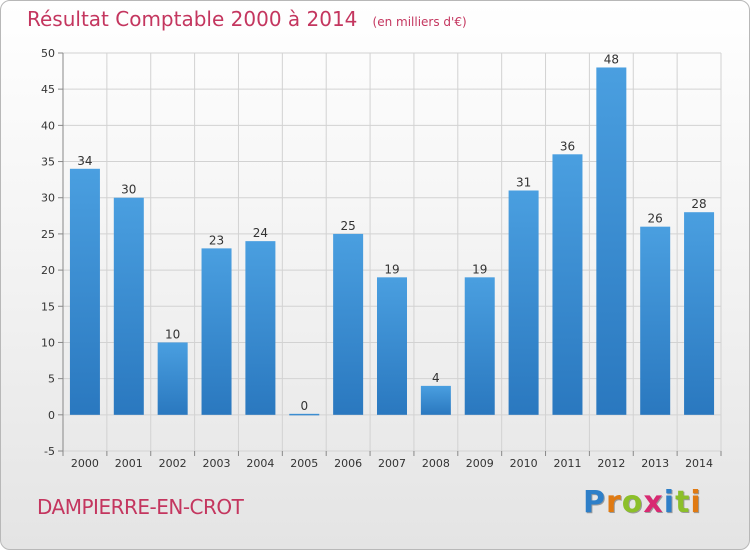 The width and height of the screenshot is (750, 550). I want to click on data-label-2007: 19, so click(391, 269).